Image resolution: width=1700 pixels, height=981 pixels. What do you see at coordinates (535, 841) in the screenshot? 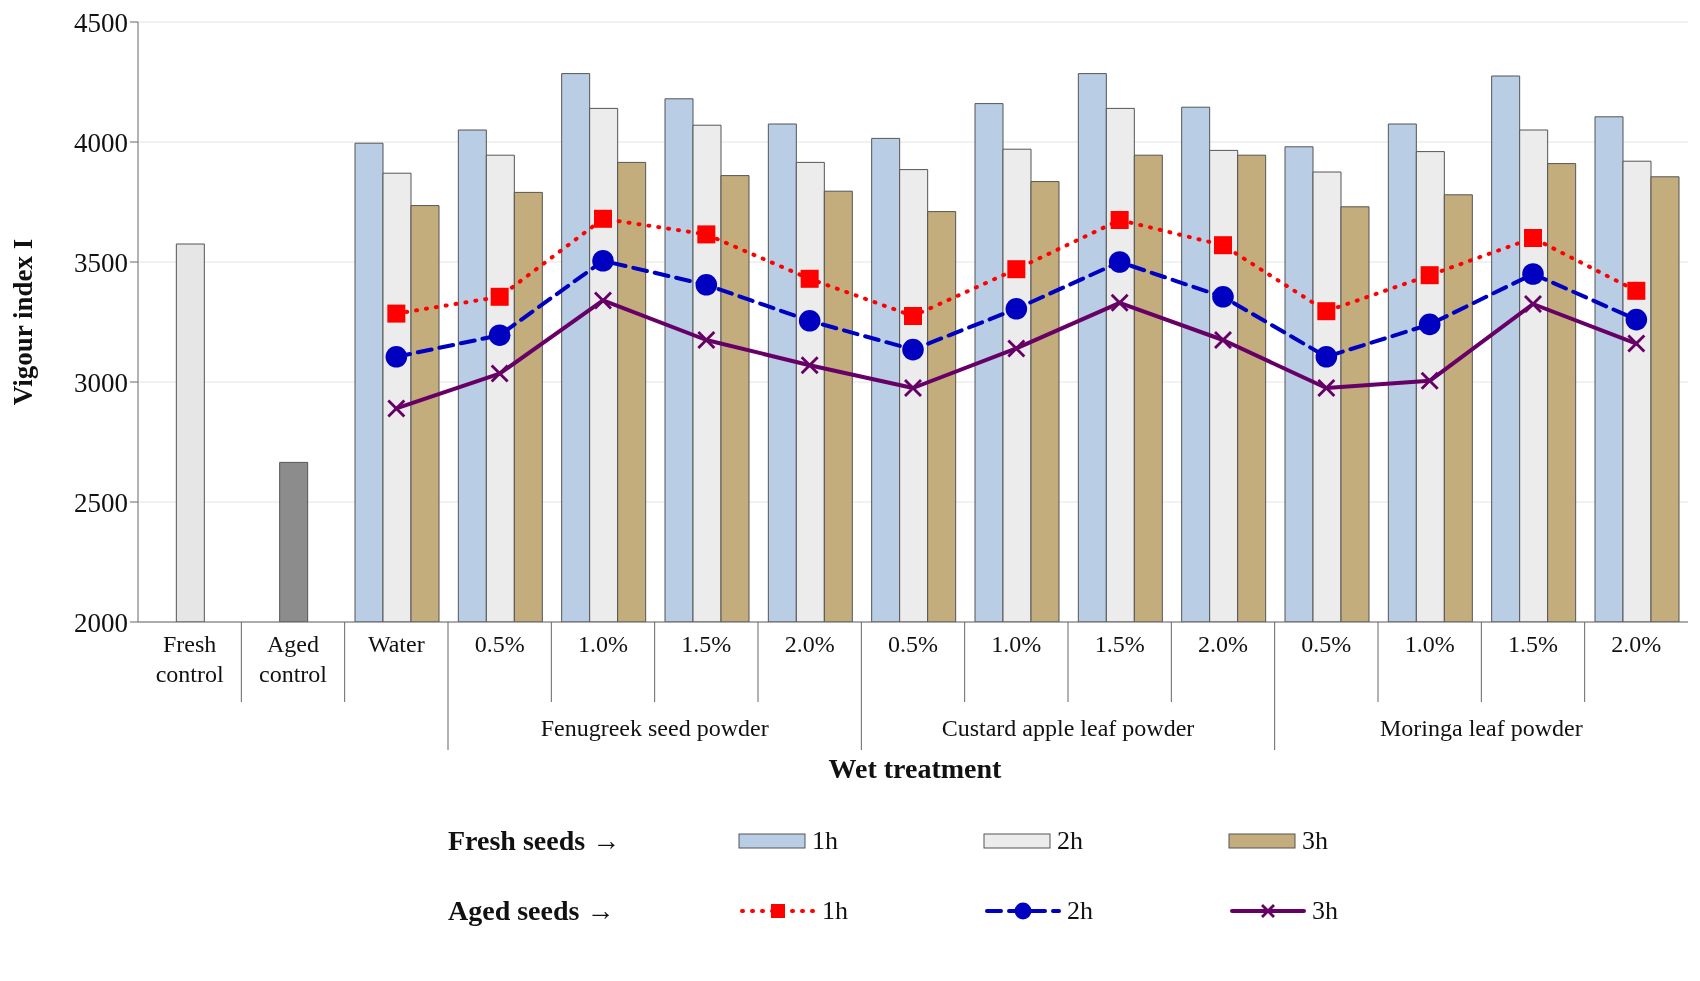
I see `text: Fresh seeds →` at bounding box center [535, 841].